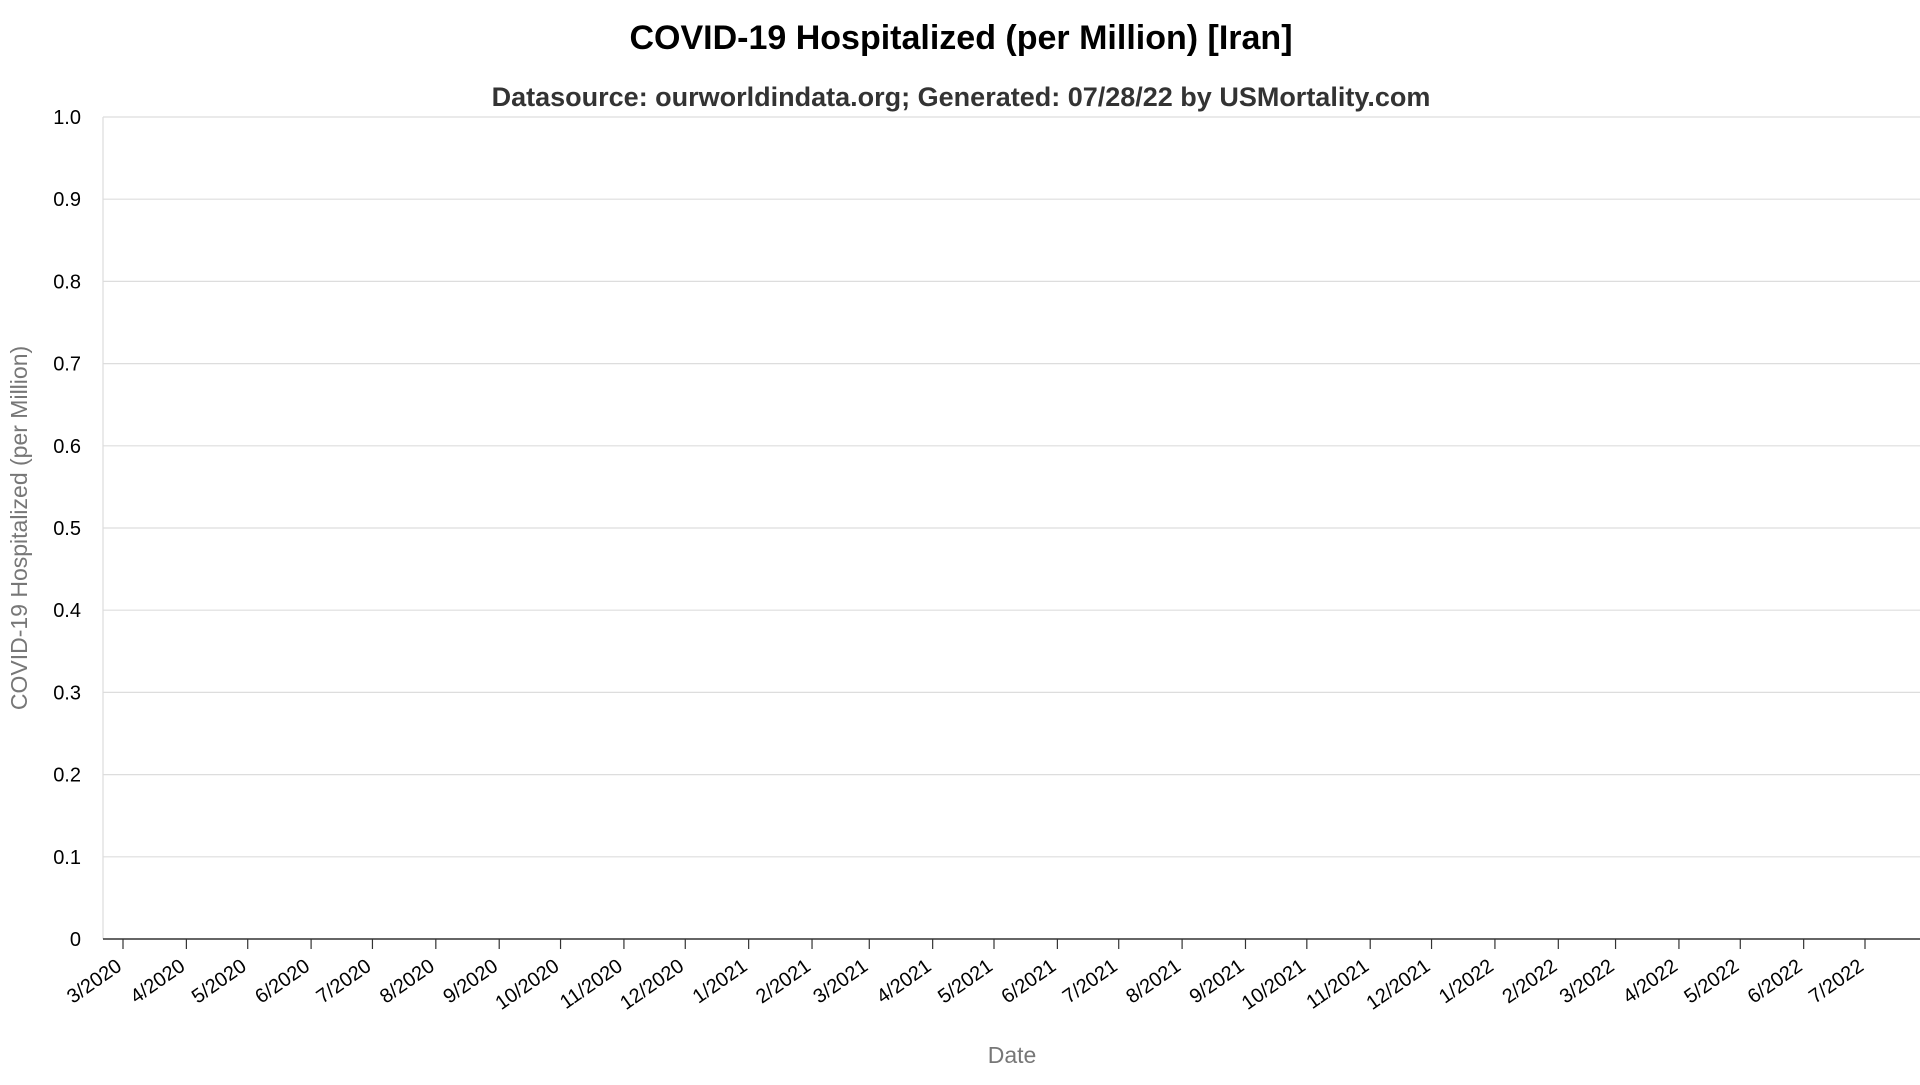  I want to click on x-tick-label: 8/2020, so click(407, 981).